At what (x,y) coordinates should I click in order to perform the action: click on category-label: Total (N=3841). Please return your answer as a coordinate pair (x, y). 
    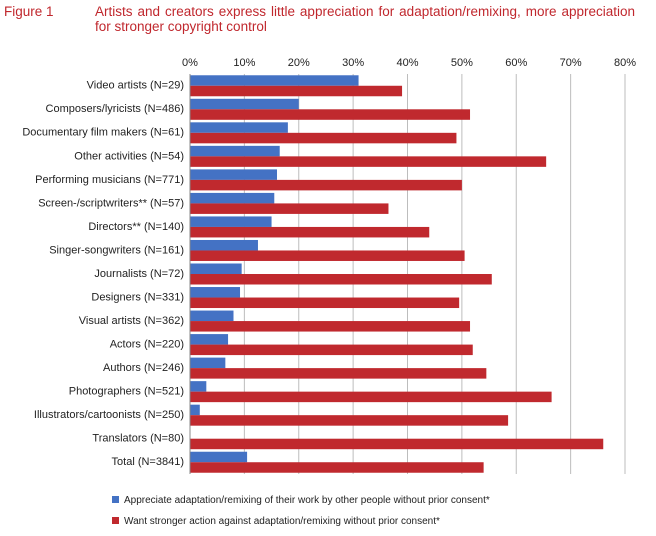
    Looking at the image, I should click on (148, 462).